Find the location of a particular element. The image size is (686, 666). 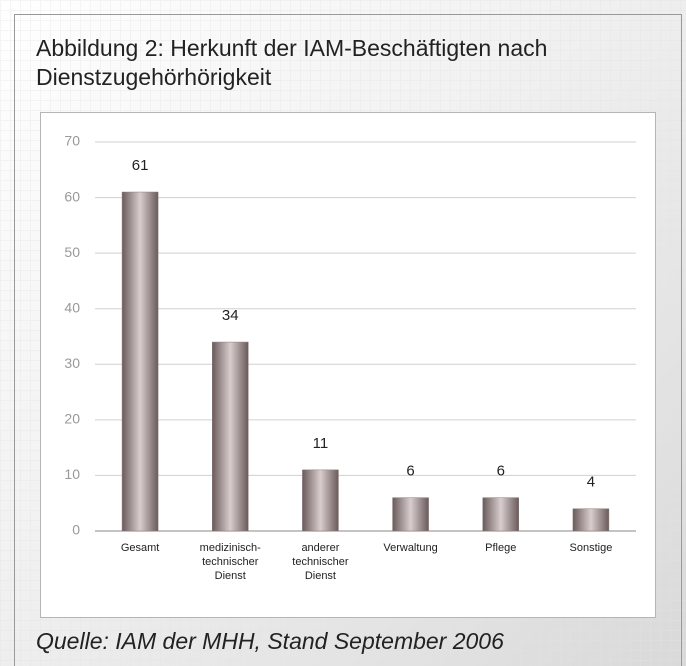

y-tick-label: 0 is located at coordinates (76, 530).